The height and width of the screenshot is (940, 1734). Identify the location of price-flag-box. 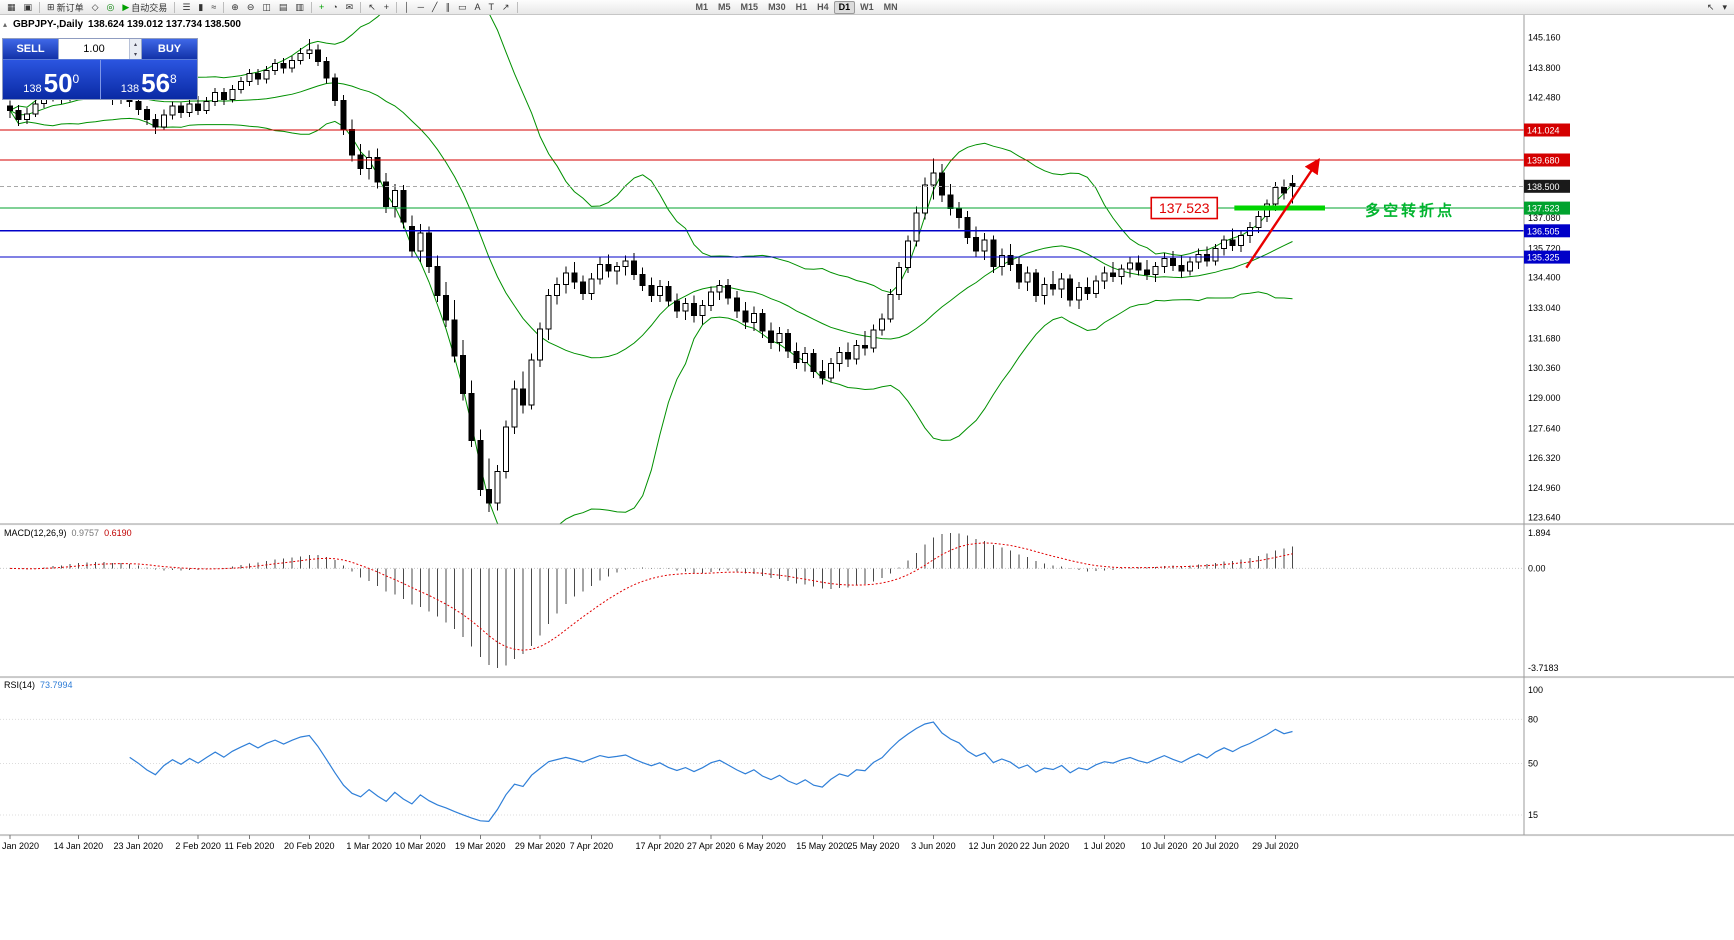
(1184, 208).